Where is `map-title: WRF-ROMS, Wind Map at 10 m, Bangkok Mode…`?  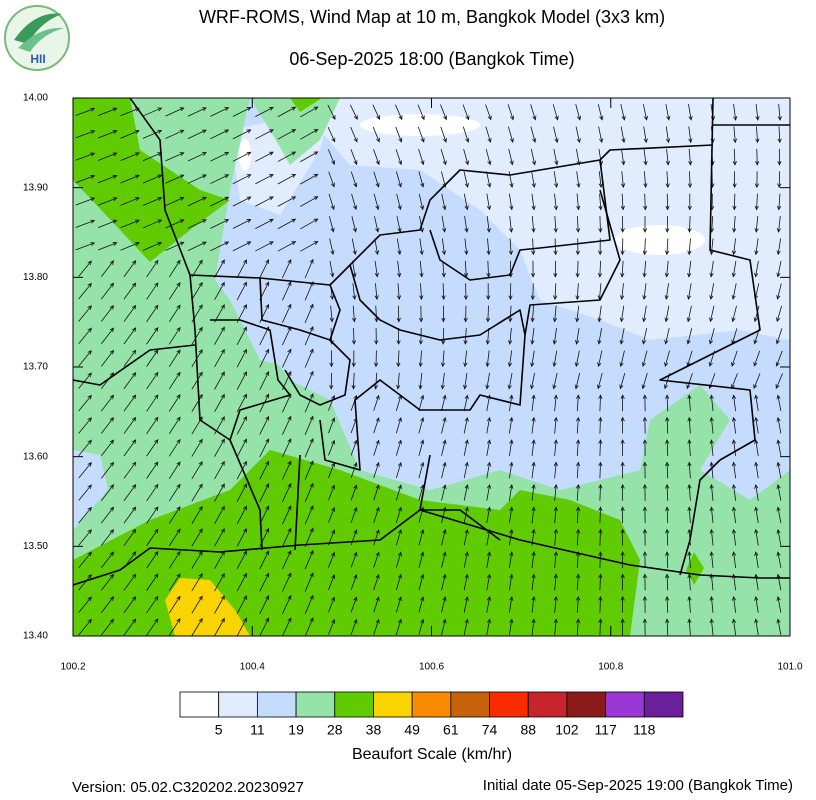
map-title: WRF-ROMS, Wind Map at 10 m, Bangkok Mode… is located at coordinates (432, 17).